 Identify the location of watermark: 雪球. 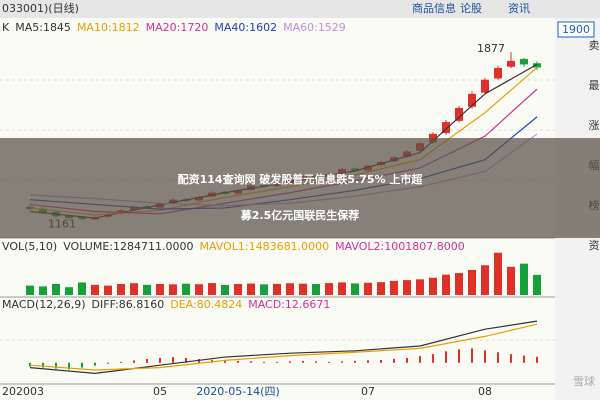
(584, 381).